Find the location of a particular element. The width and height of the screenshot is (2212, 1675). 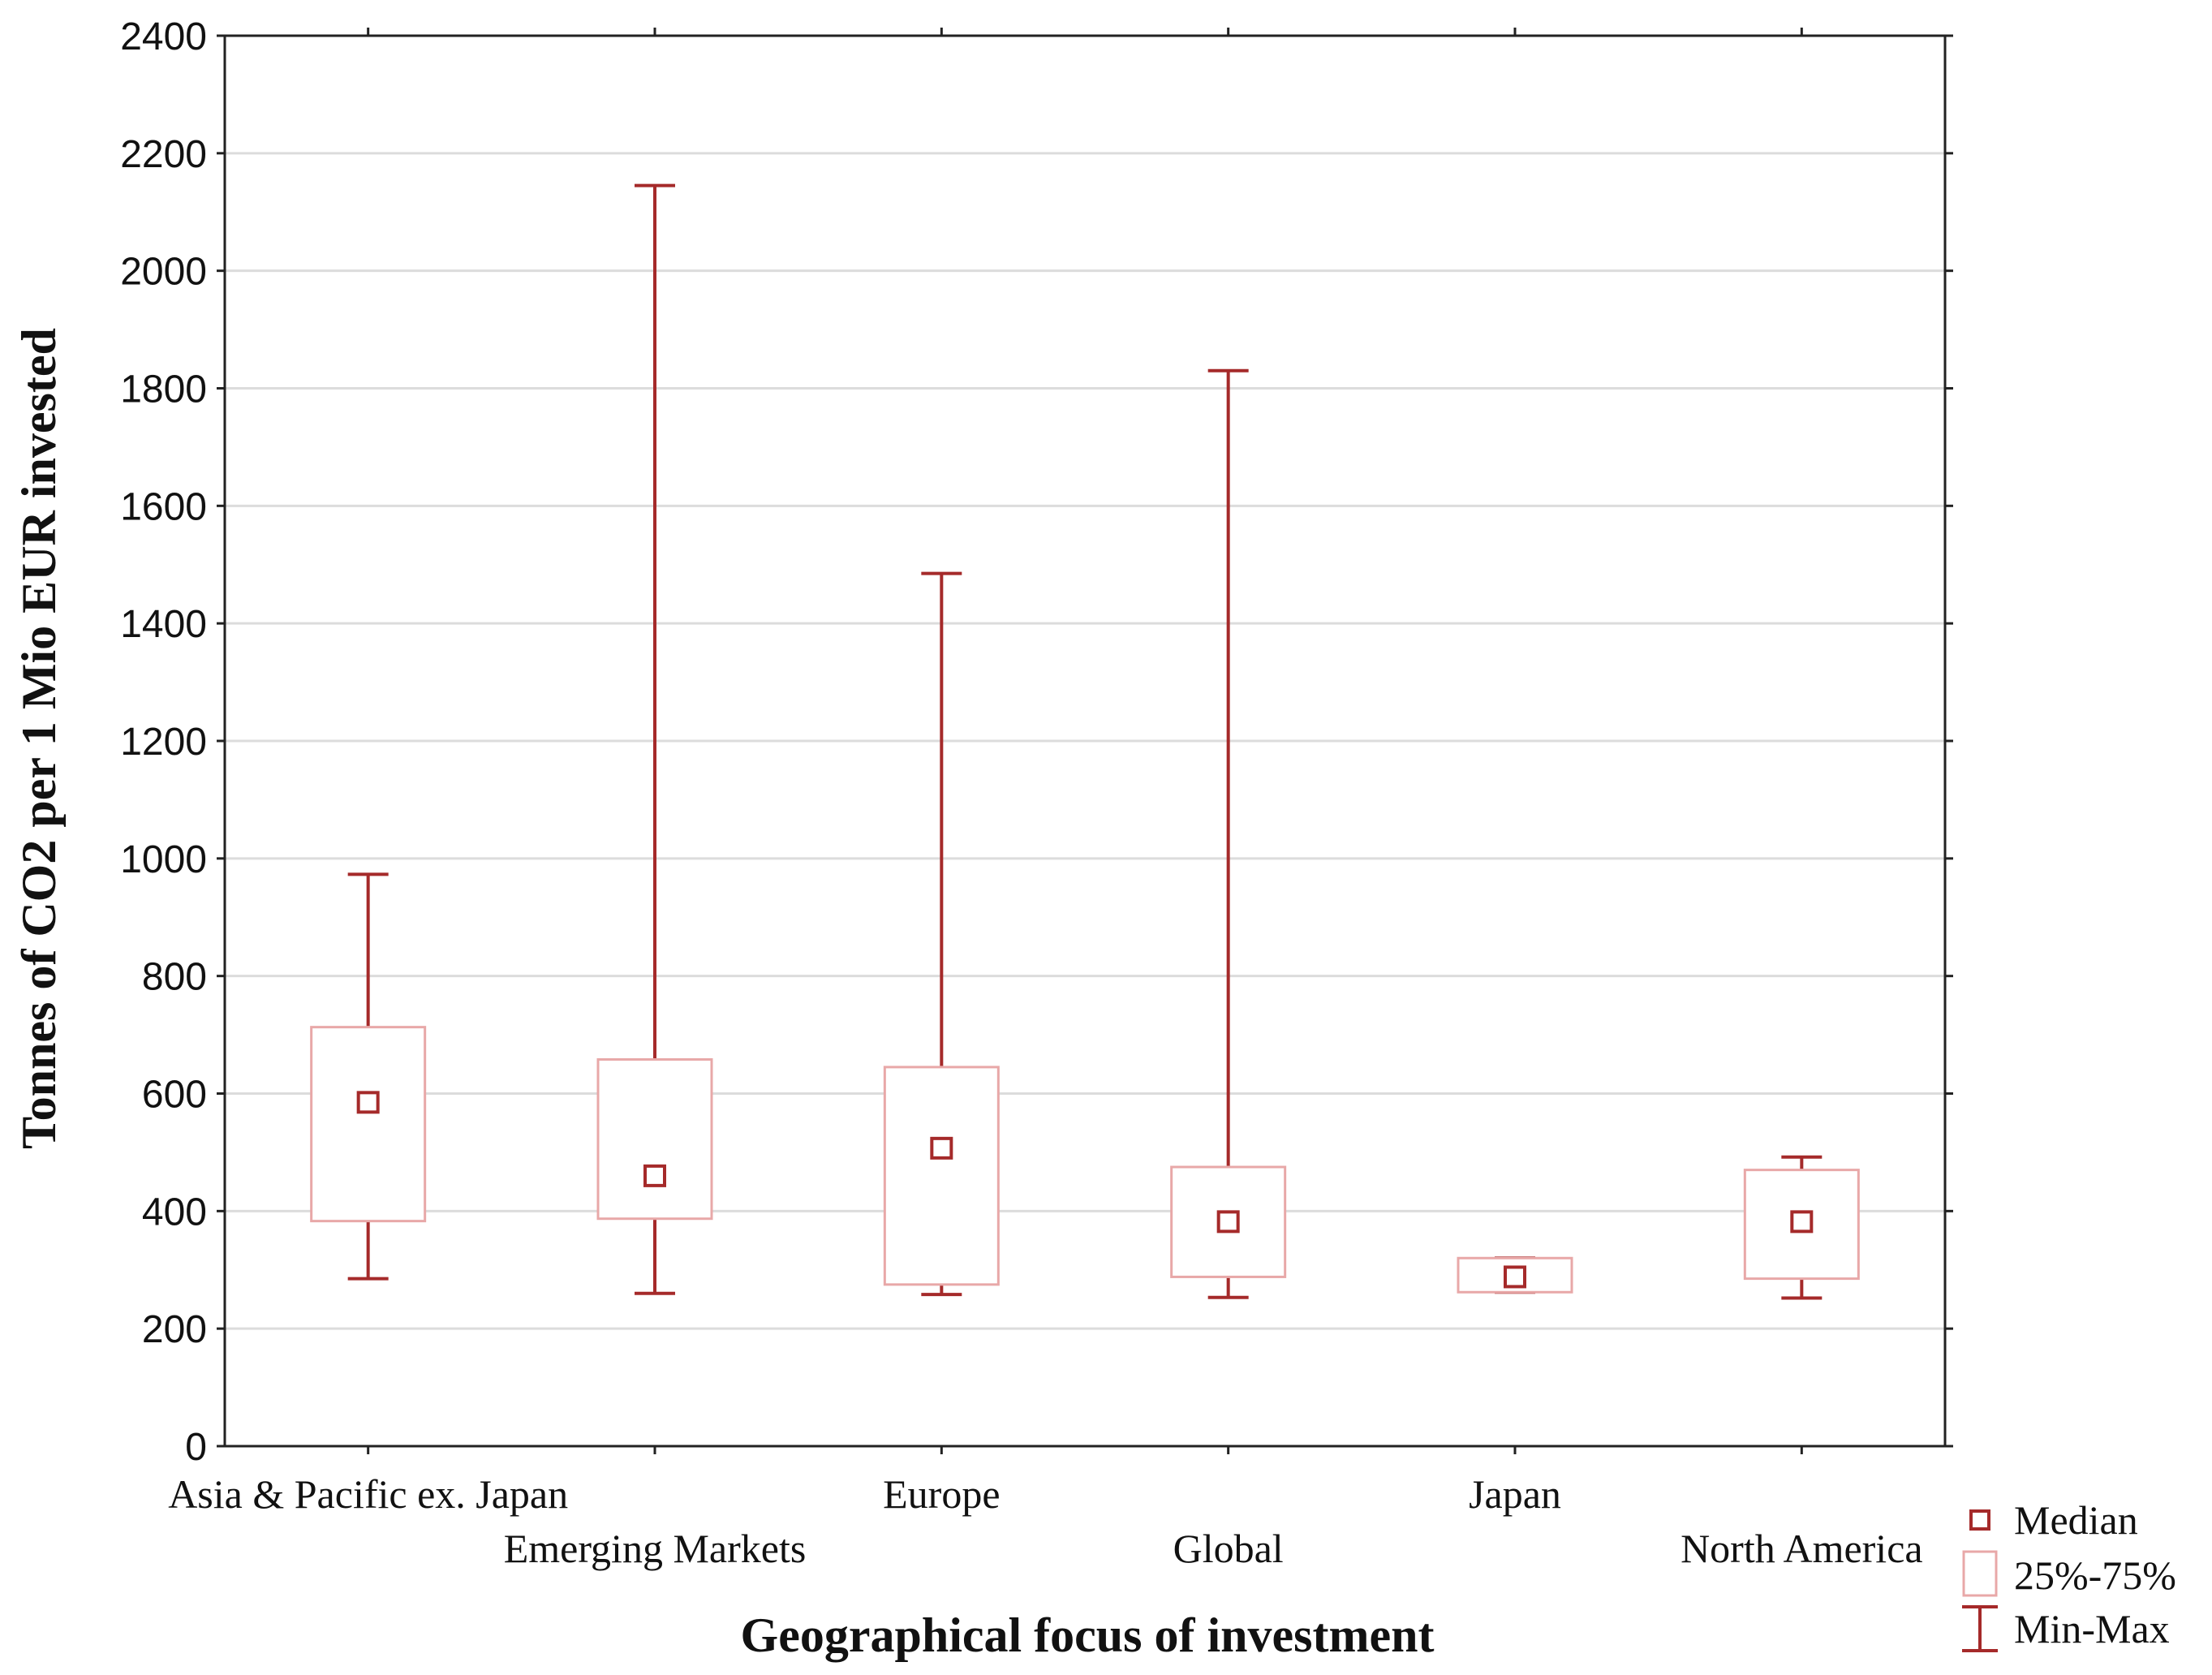

y-tick-label: 1000 is located at coordinates (163, 859).